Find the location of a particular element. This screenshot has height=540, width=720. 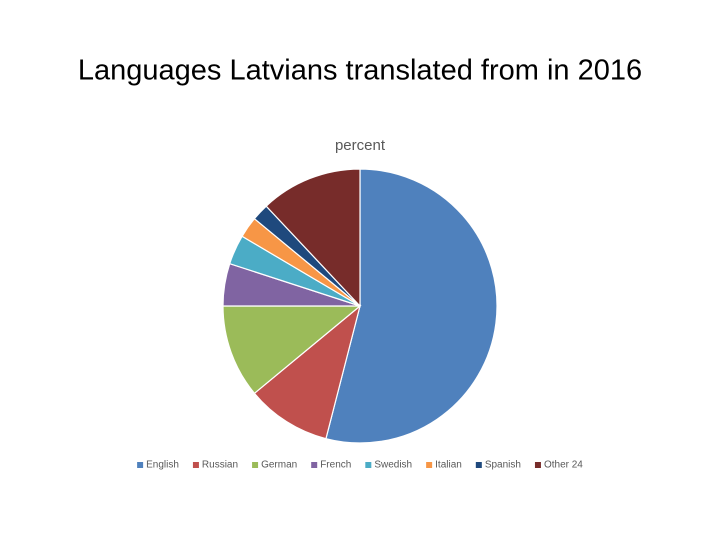

legend-label: Spanish is located at coordinates (503, 465).